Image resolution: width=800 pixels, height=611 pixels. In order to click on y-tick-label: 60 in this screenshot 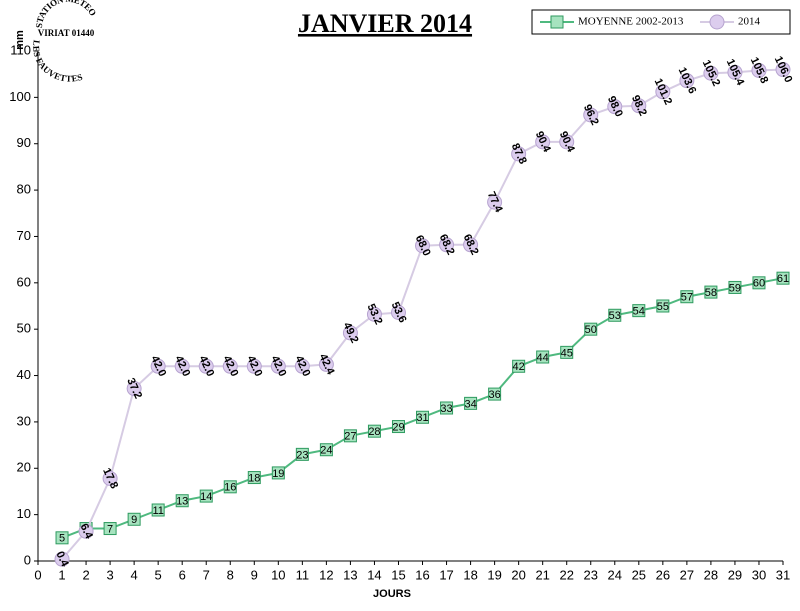, I will do `click(24, 281)`.